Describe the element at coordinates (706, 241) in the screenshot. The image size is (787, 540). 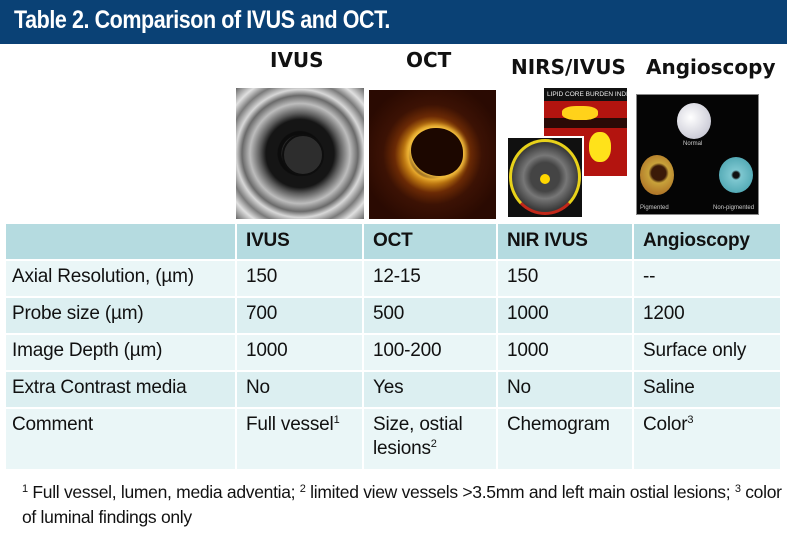
I see `header-cell-angioscopy: Angioscopy` at that location.